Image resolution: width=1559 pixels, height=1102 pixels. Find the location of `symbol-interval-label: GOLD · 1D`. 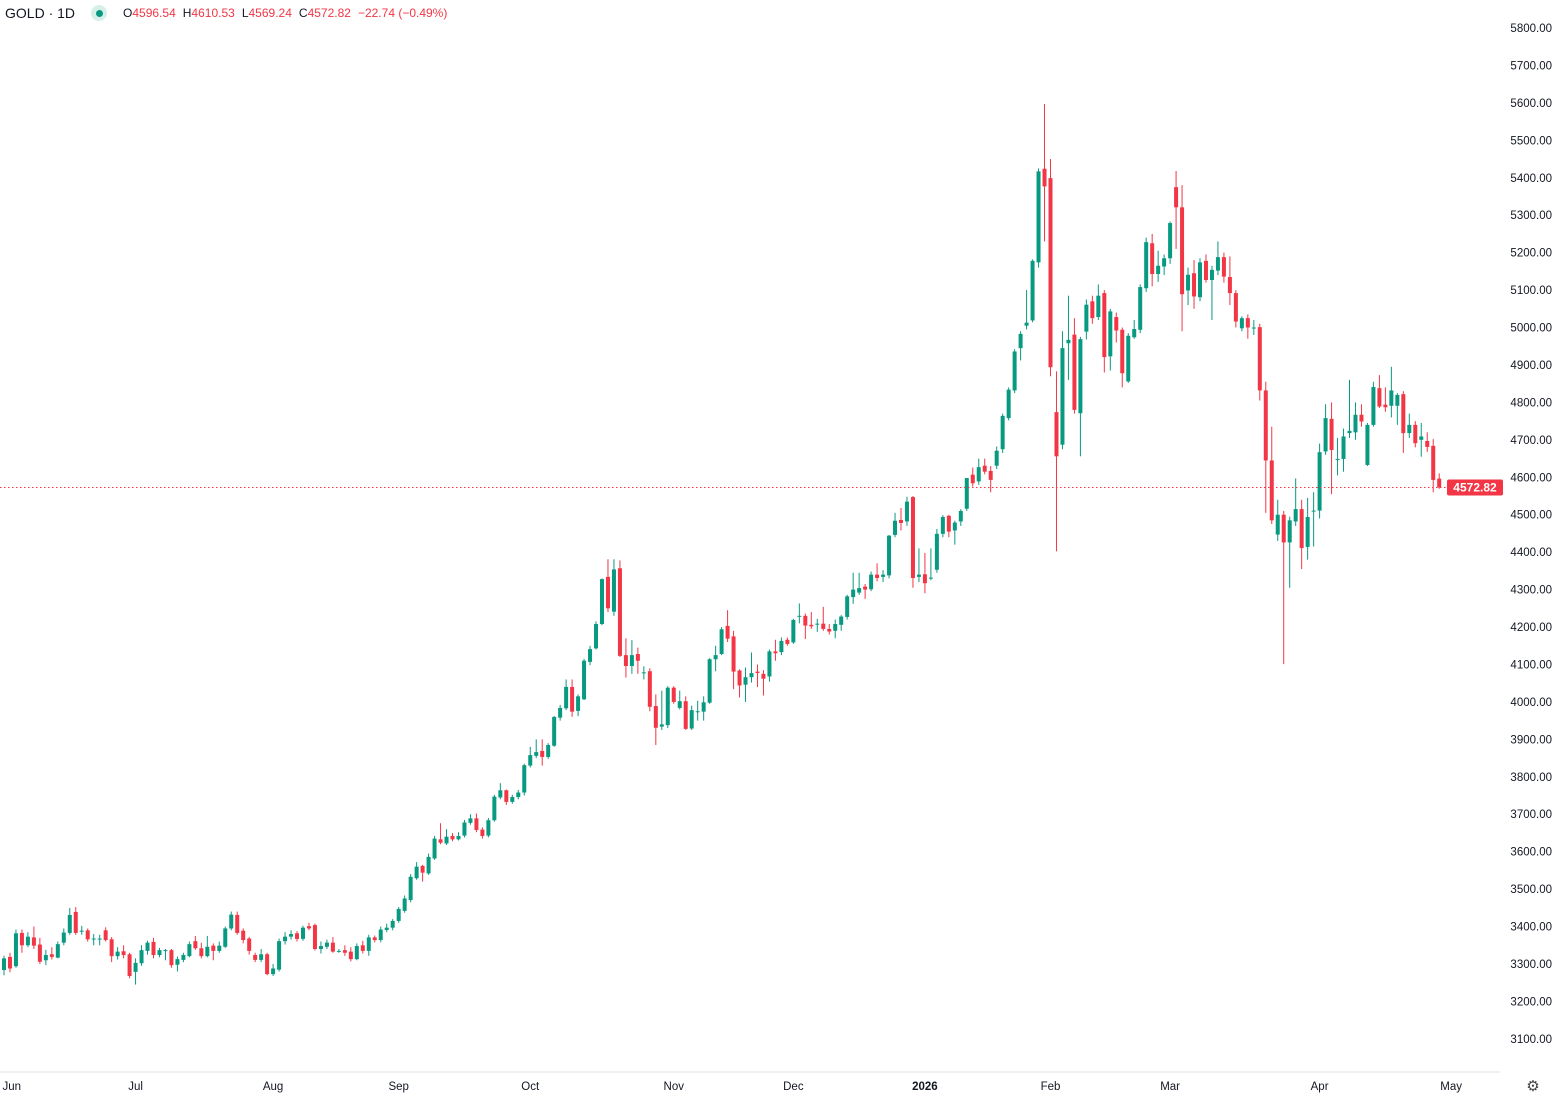

symbol-interval-label: GOLD · 1D is located at coordinates (40, 13).